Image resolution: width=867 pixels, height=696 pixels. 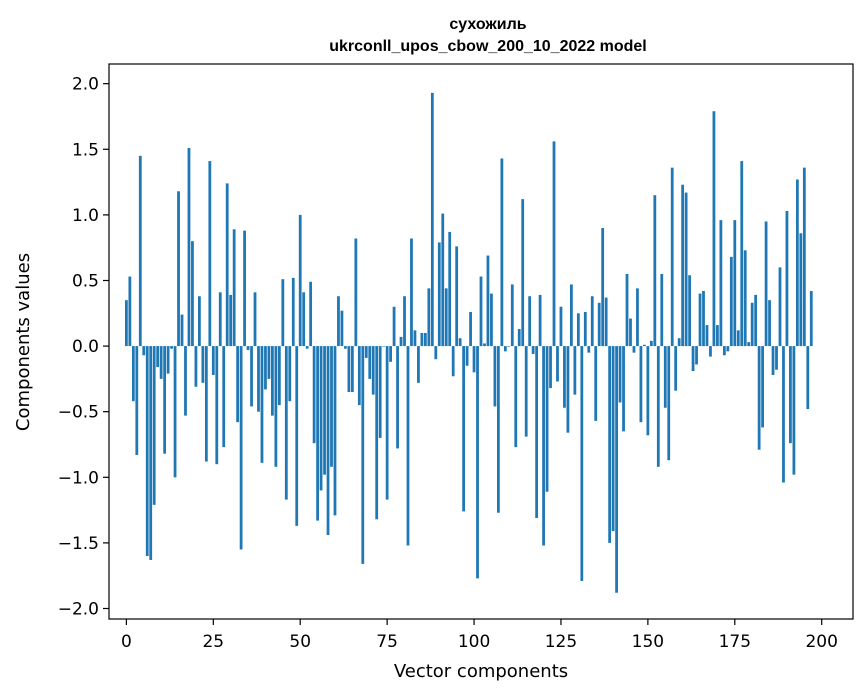 What do you see at coordinates (78, 413) in the screenshot?
I see `y-tick-label: −0.5` at bounding box center [78, 413].